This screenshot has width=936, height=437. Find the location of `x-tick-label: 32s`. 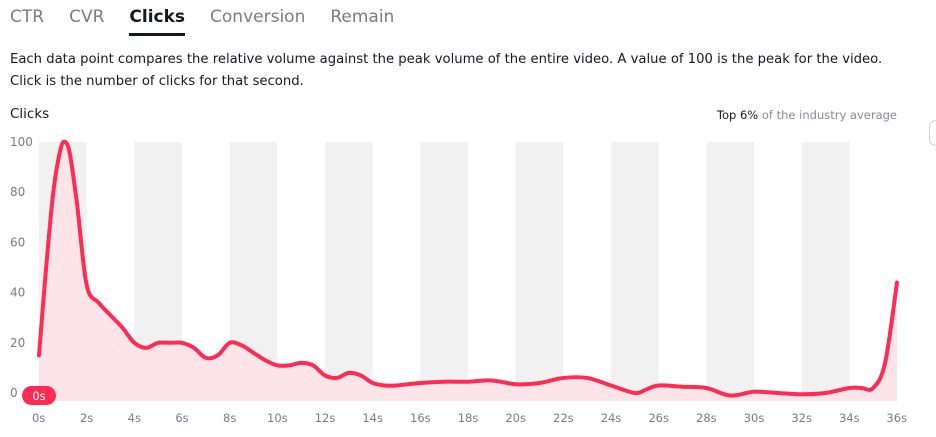

x-tick-label: 32s is located at coordinates (801, 418).